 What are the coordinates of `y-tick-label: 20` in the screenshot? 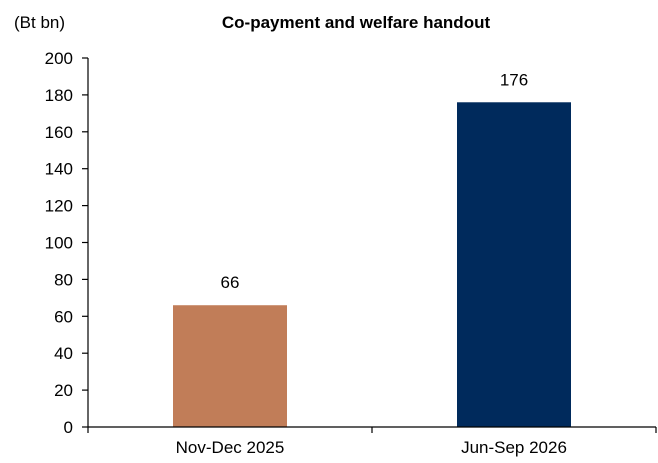 It's located at (63, 390).